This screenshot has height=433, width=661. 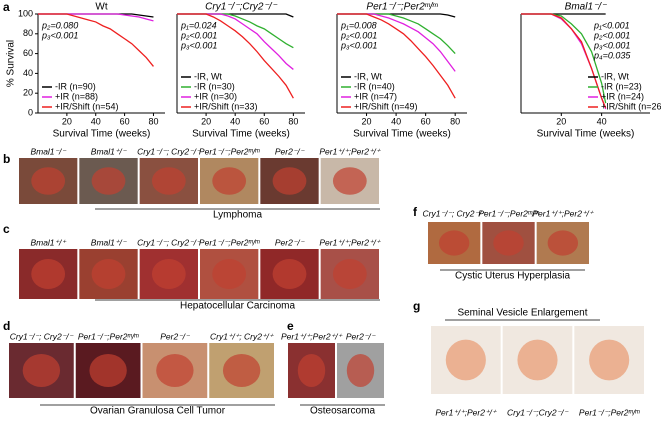 What do you see at coordinates (622, 96) in the screenshot?
I see `legend-label: +IR (n=24)` at bounding box center [622, 96].